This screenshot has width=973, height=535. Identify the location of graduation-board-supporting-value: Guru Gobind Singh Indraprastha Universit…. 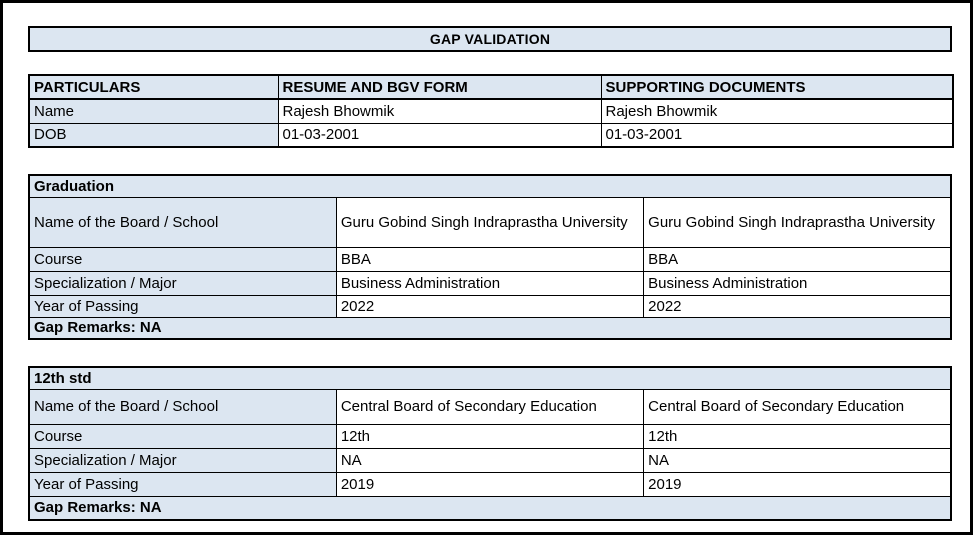
(797, 222).